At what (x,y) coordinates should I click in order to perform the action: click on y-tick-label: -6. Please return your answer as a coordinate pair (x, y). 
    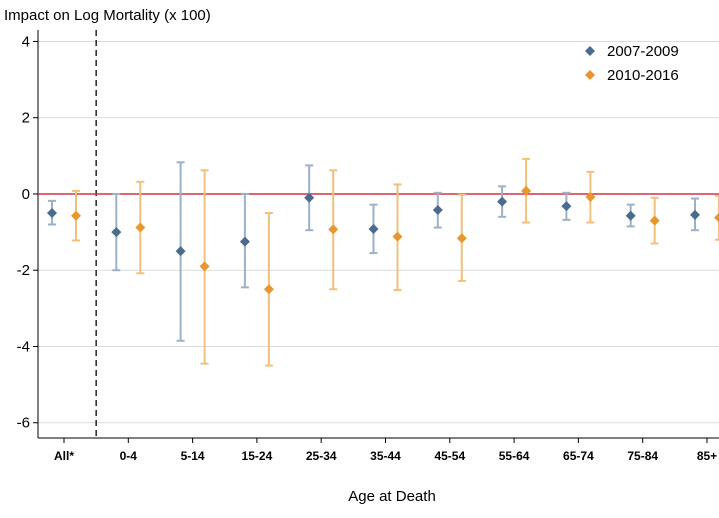
    Looking at the image, I should click on (23, 423).